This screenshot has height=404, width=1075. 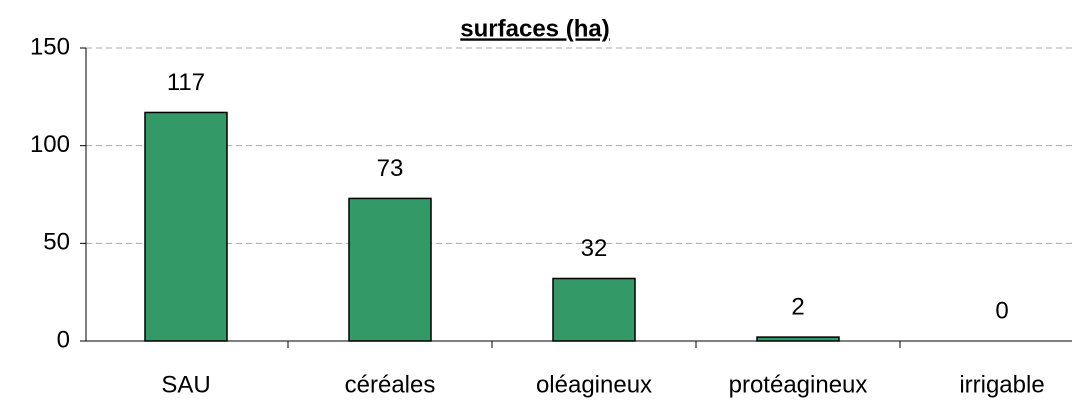 I want to click on x-tick-label: protéagineux, so click(x=798, y=384).